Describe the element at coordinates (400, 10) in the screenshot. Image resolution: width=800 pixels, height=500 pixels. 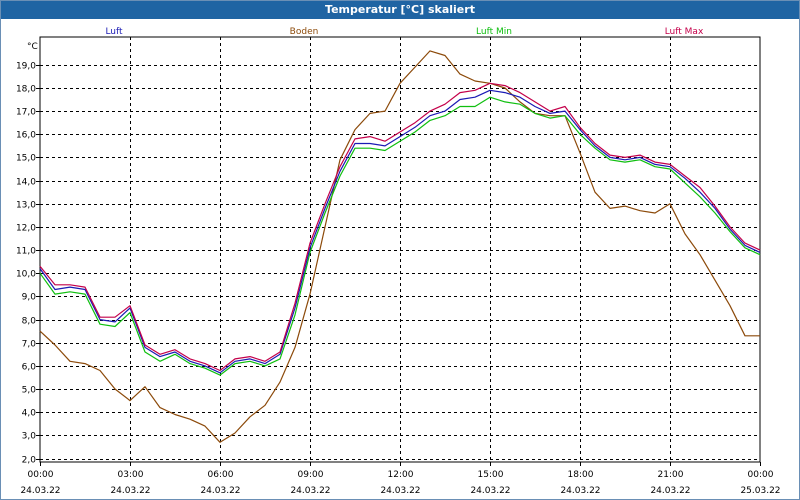
I see `chart-title: Temperatur [°C] skaliert` at that location.